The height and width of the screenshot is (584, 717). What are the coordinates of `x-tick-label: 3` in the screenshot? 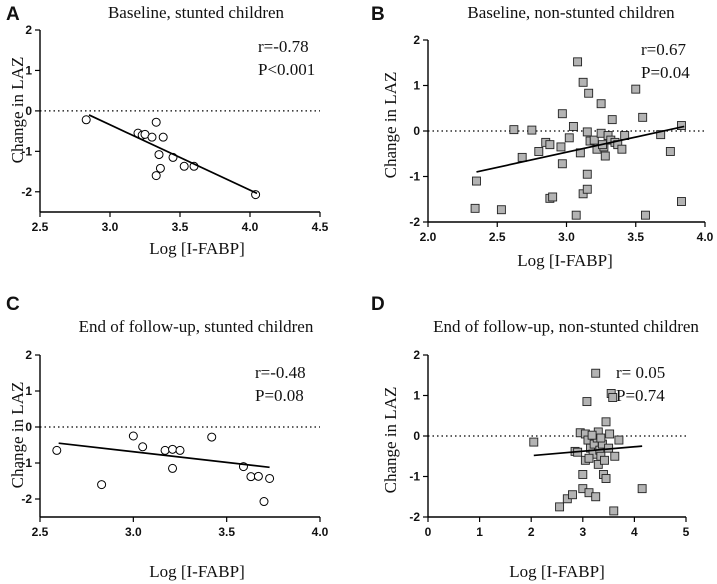 It's located at (582, 532).